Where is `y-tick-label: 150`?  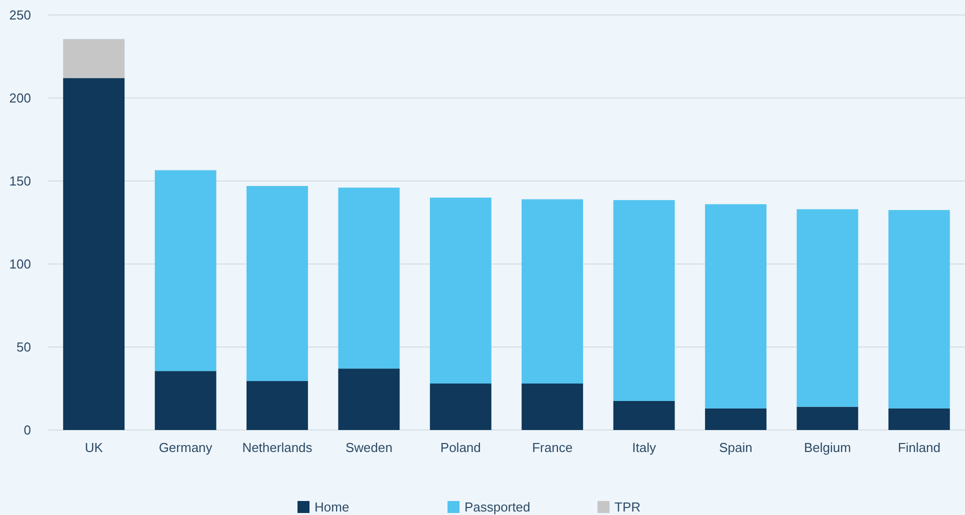
y-tick-label: 150 is located at coordinates (20, 181).